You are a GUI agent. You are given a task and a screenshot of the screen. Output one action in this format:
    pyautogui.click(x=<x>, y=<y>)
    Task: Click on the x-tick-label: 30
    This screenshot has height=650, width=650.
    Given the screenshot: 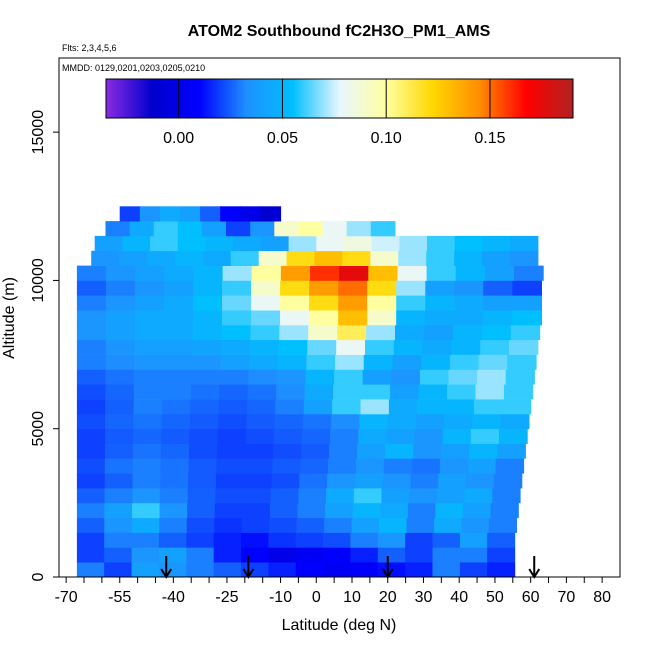 What is the action you would take?
    pyautogui.click(x=424, y=597)
    